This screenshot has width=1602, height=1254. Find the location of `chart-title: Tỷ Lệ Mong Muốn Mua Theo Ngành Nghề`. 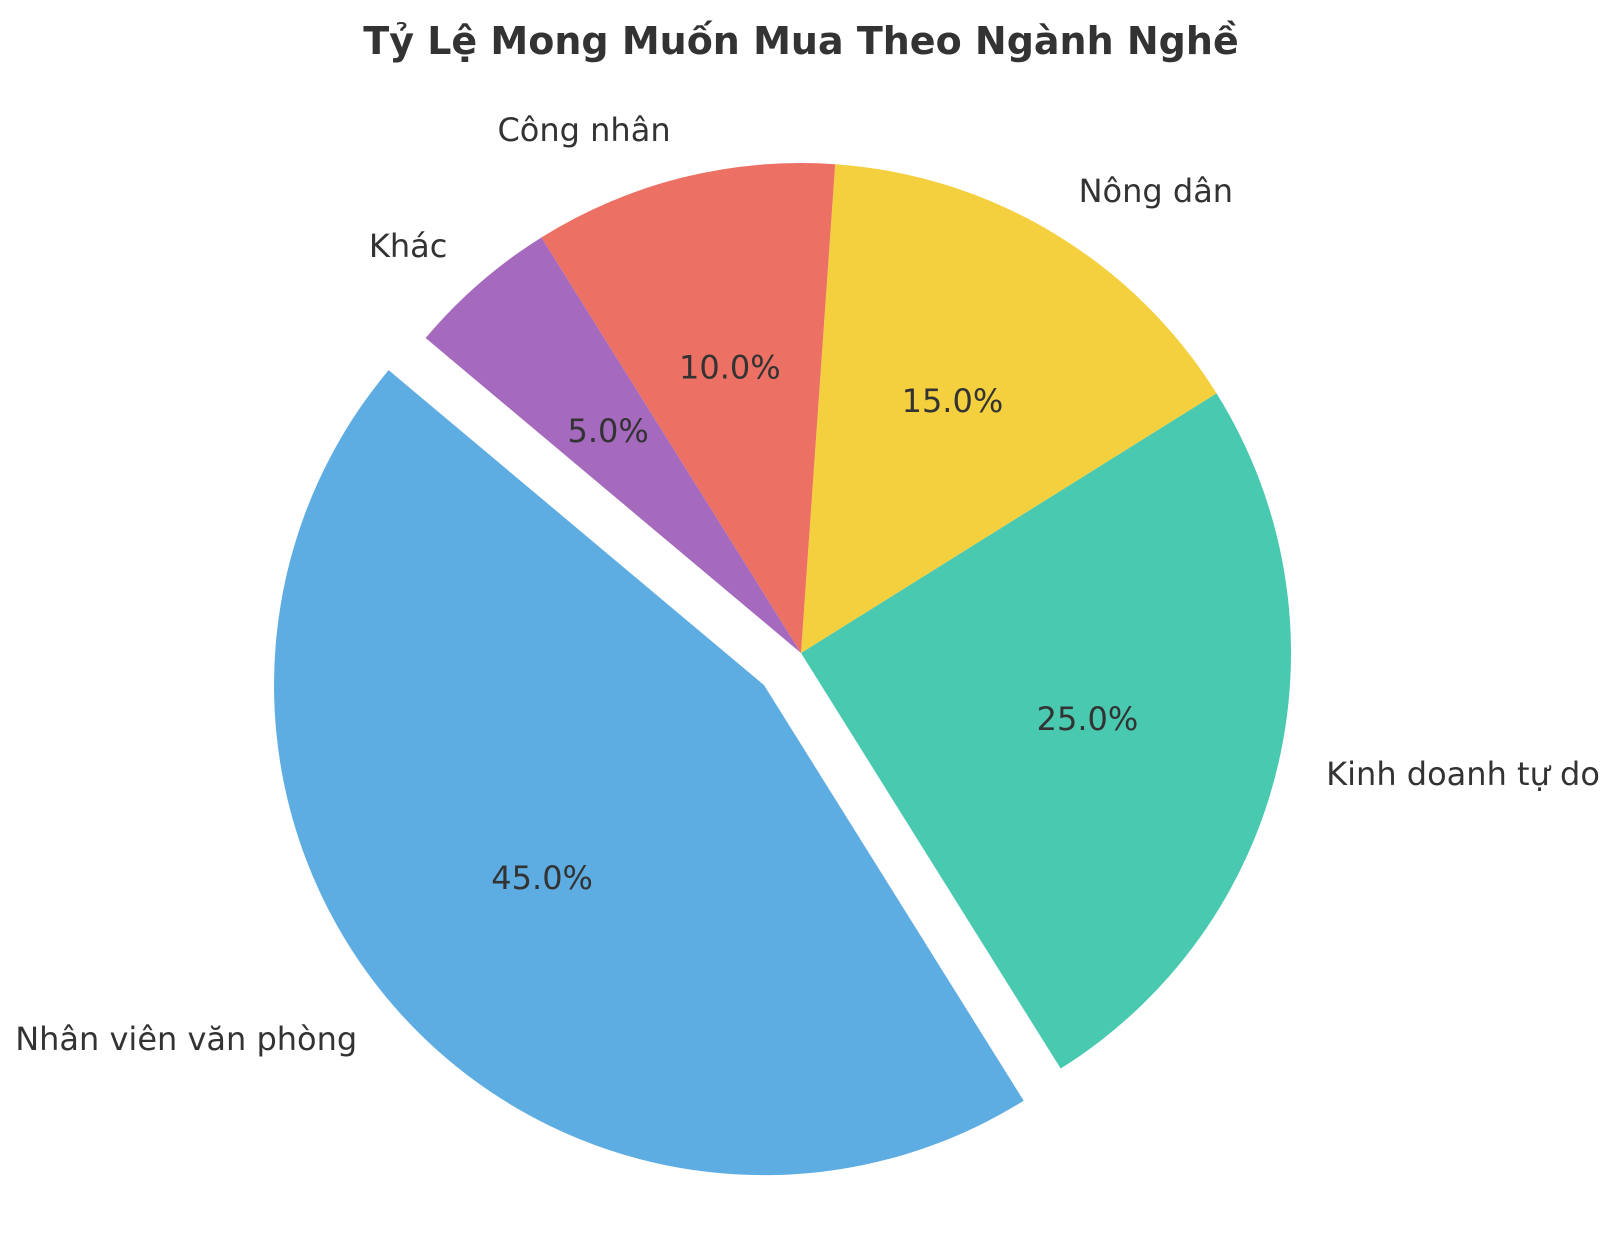

chart-title: Tỷ Lệ Mong Muốn Mua Theo Ngành Nghề is located at coordinates (800, 41).